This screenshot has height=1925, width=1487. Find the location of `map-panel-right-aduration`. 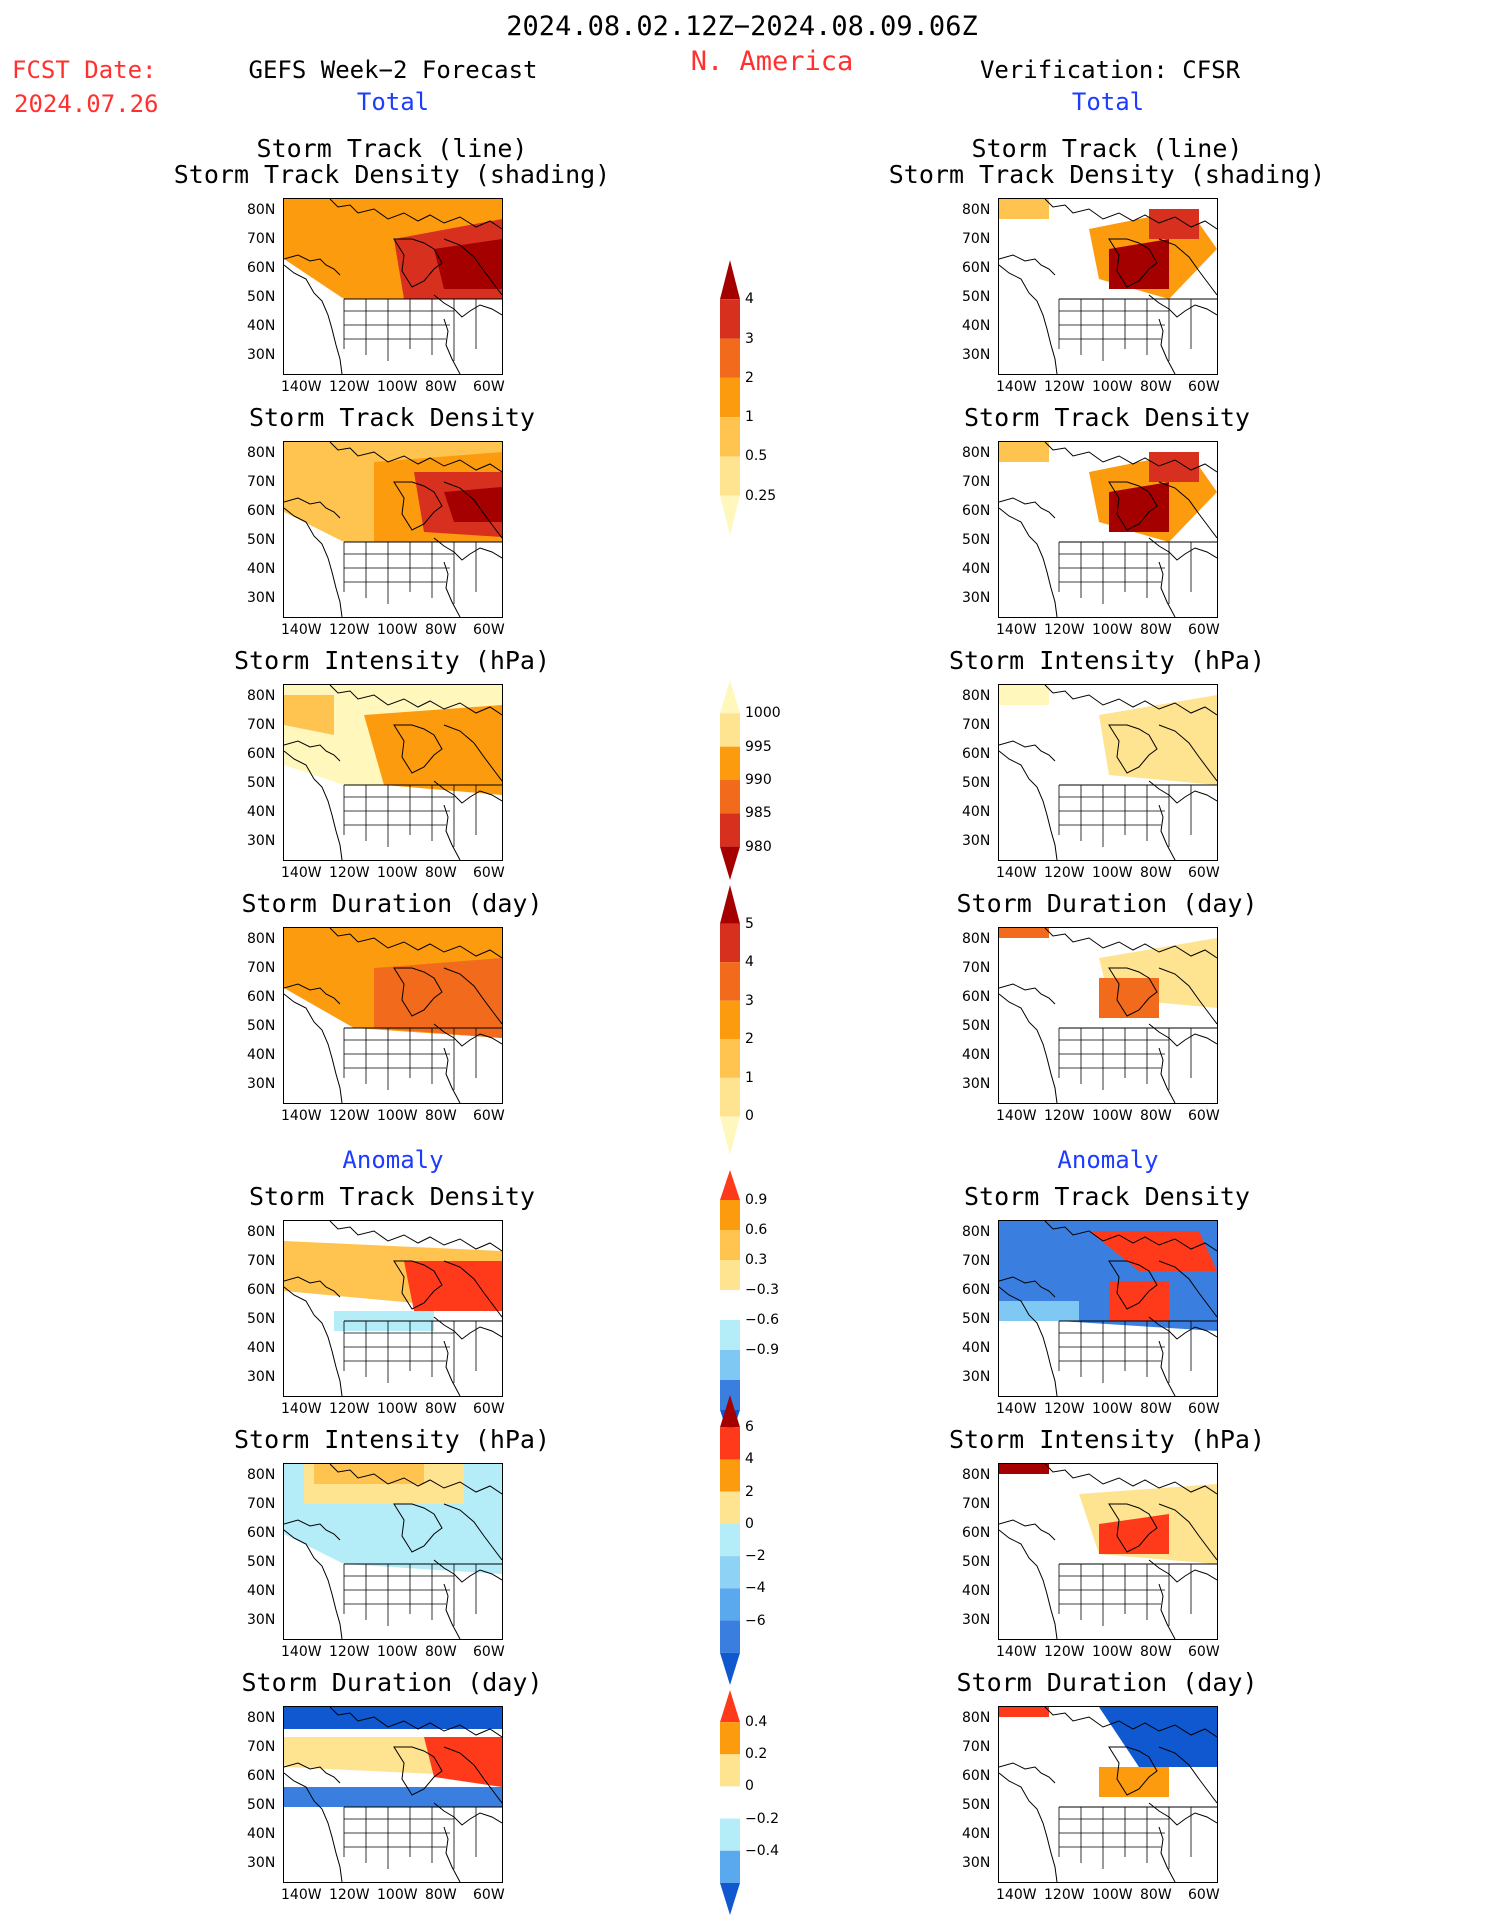

map-panel-right-aduration is located at coordinates (1108, 1794).